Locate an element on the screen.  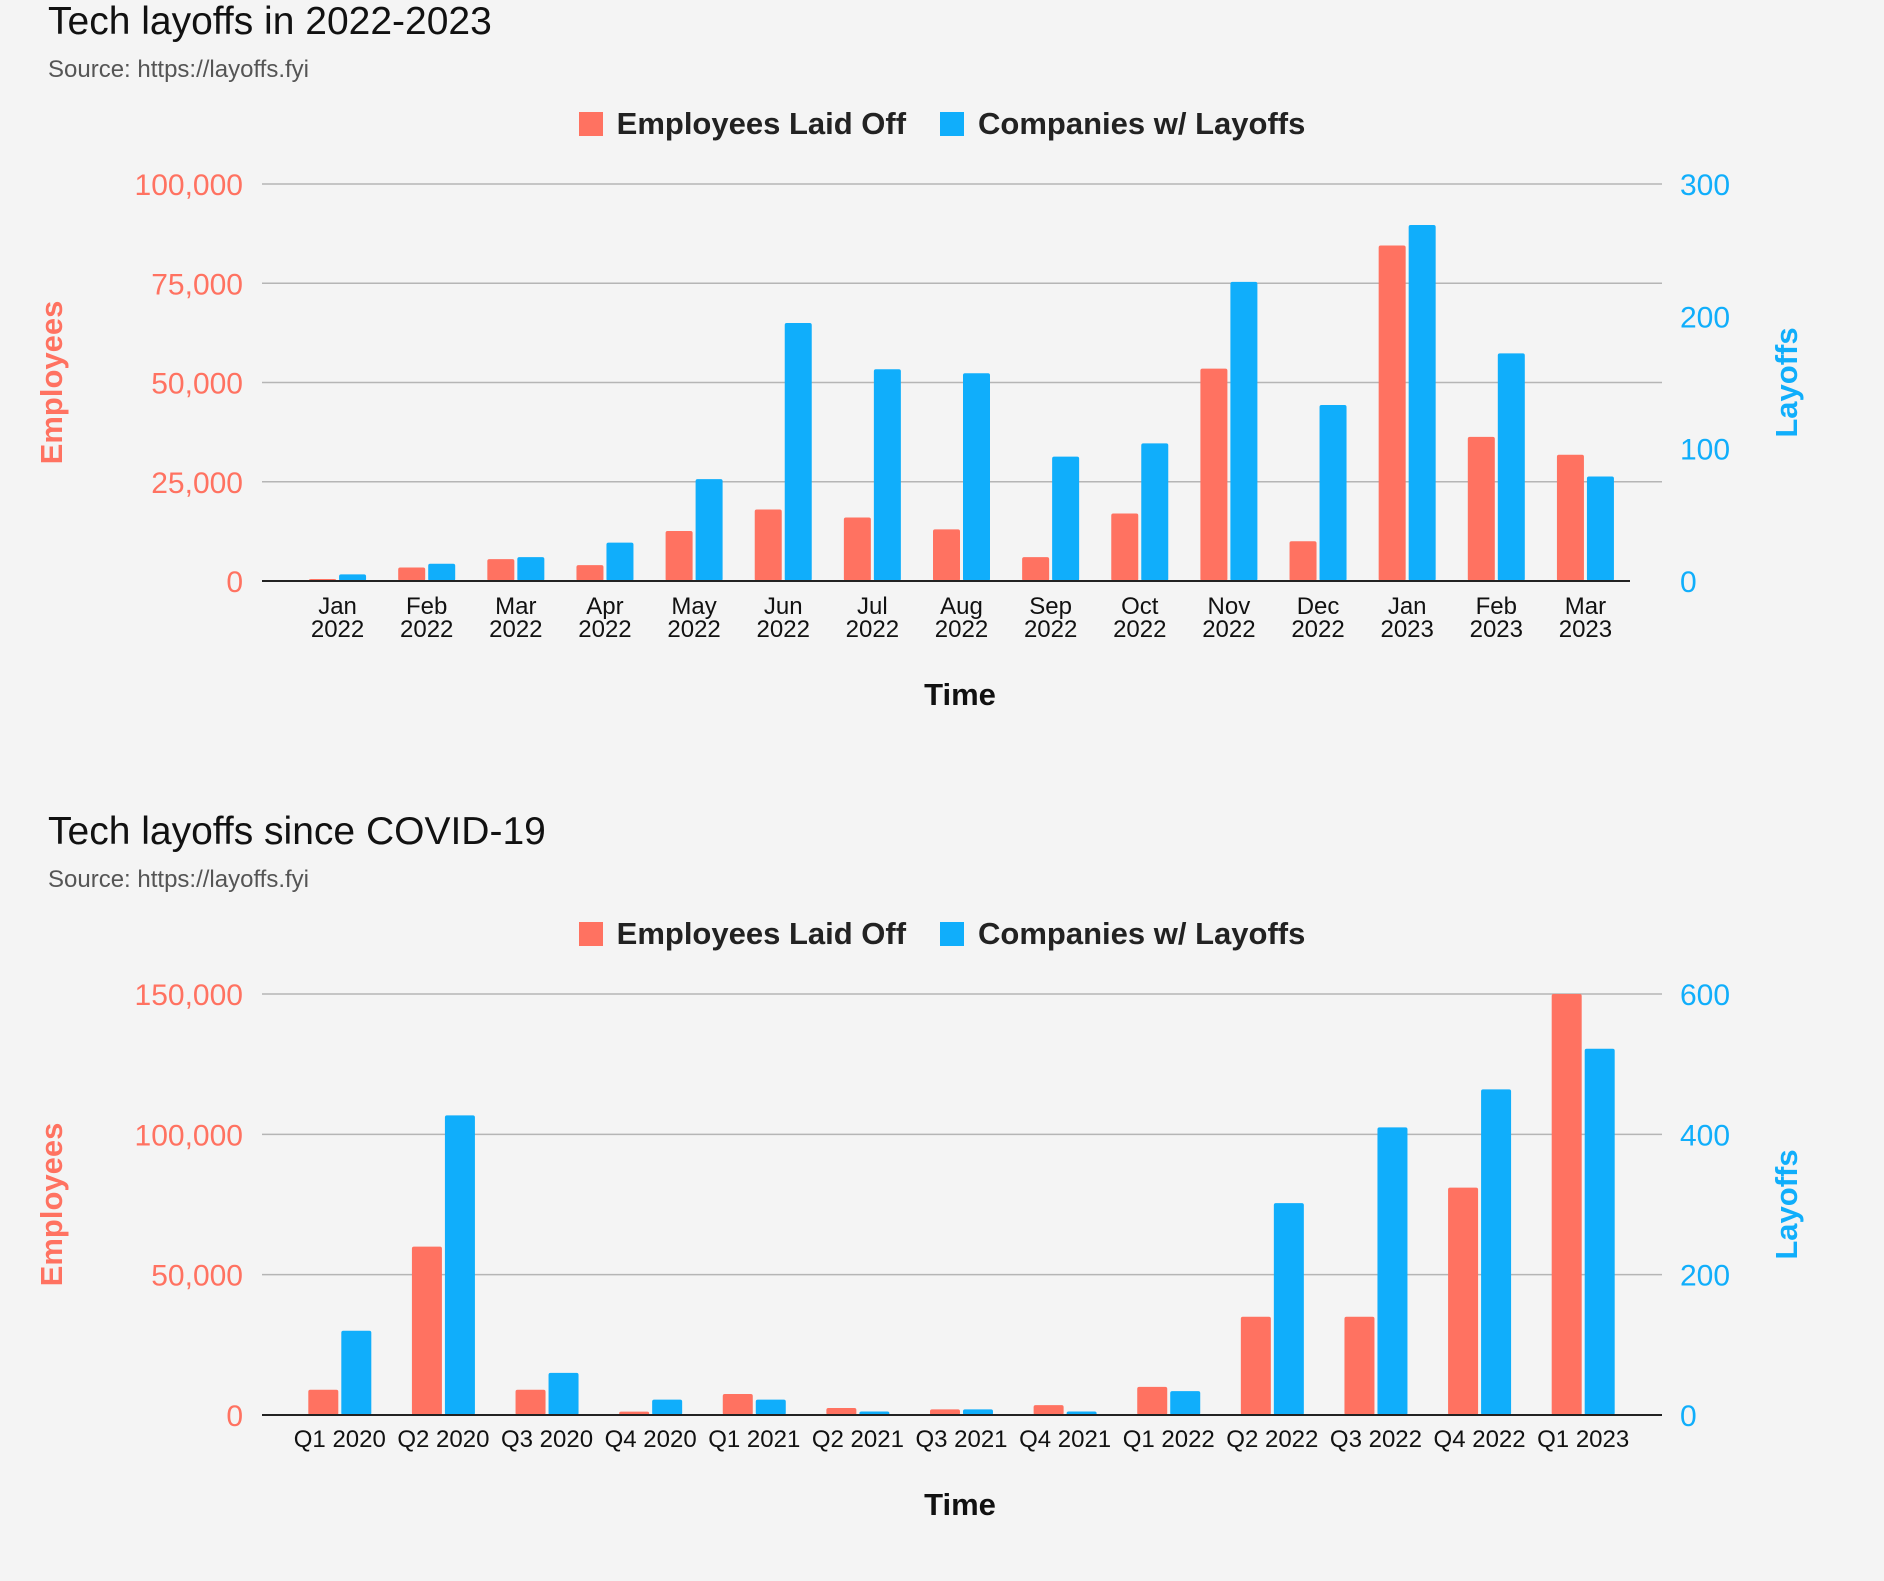
x-tick-label: Nov is located at coordinates (1229, 606).